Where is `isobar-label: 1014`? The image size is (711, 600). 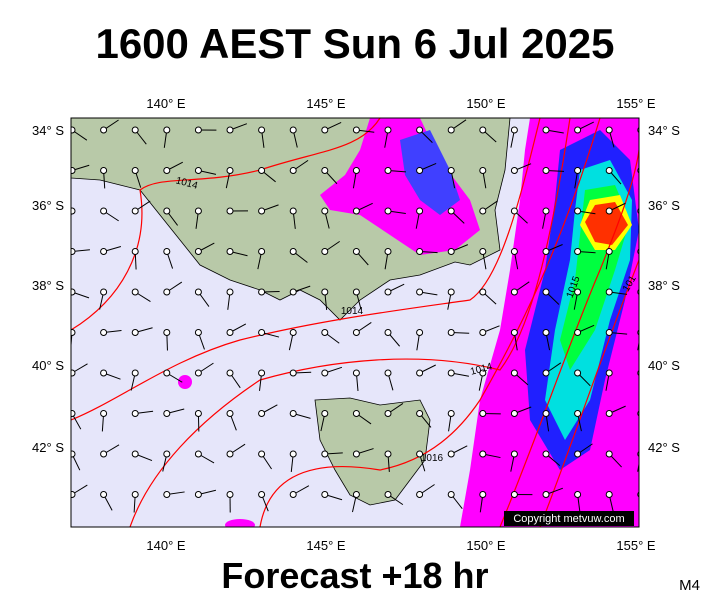
isobar-label: 1014 is located at coordinates (352, 311).